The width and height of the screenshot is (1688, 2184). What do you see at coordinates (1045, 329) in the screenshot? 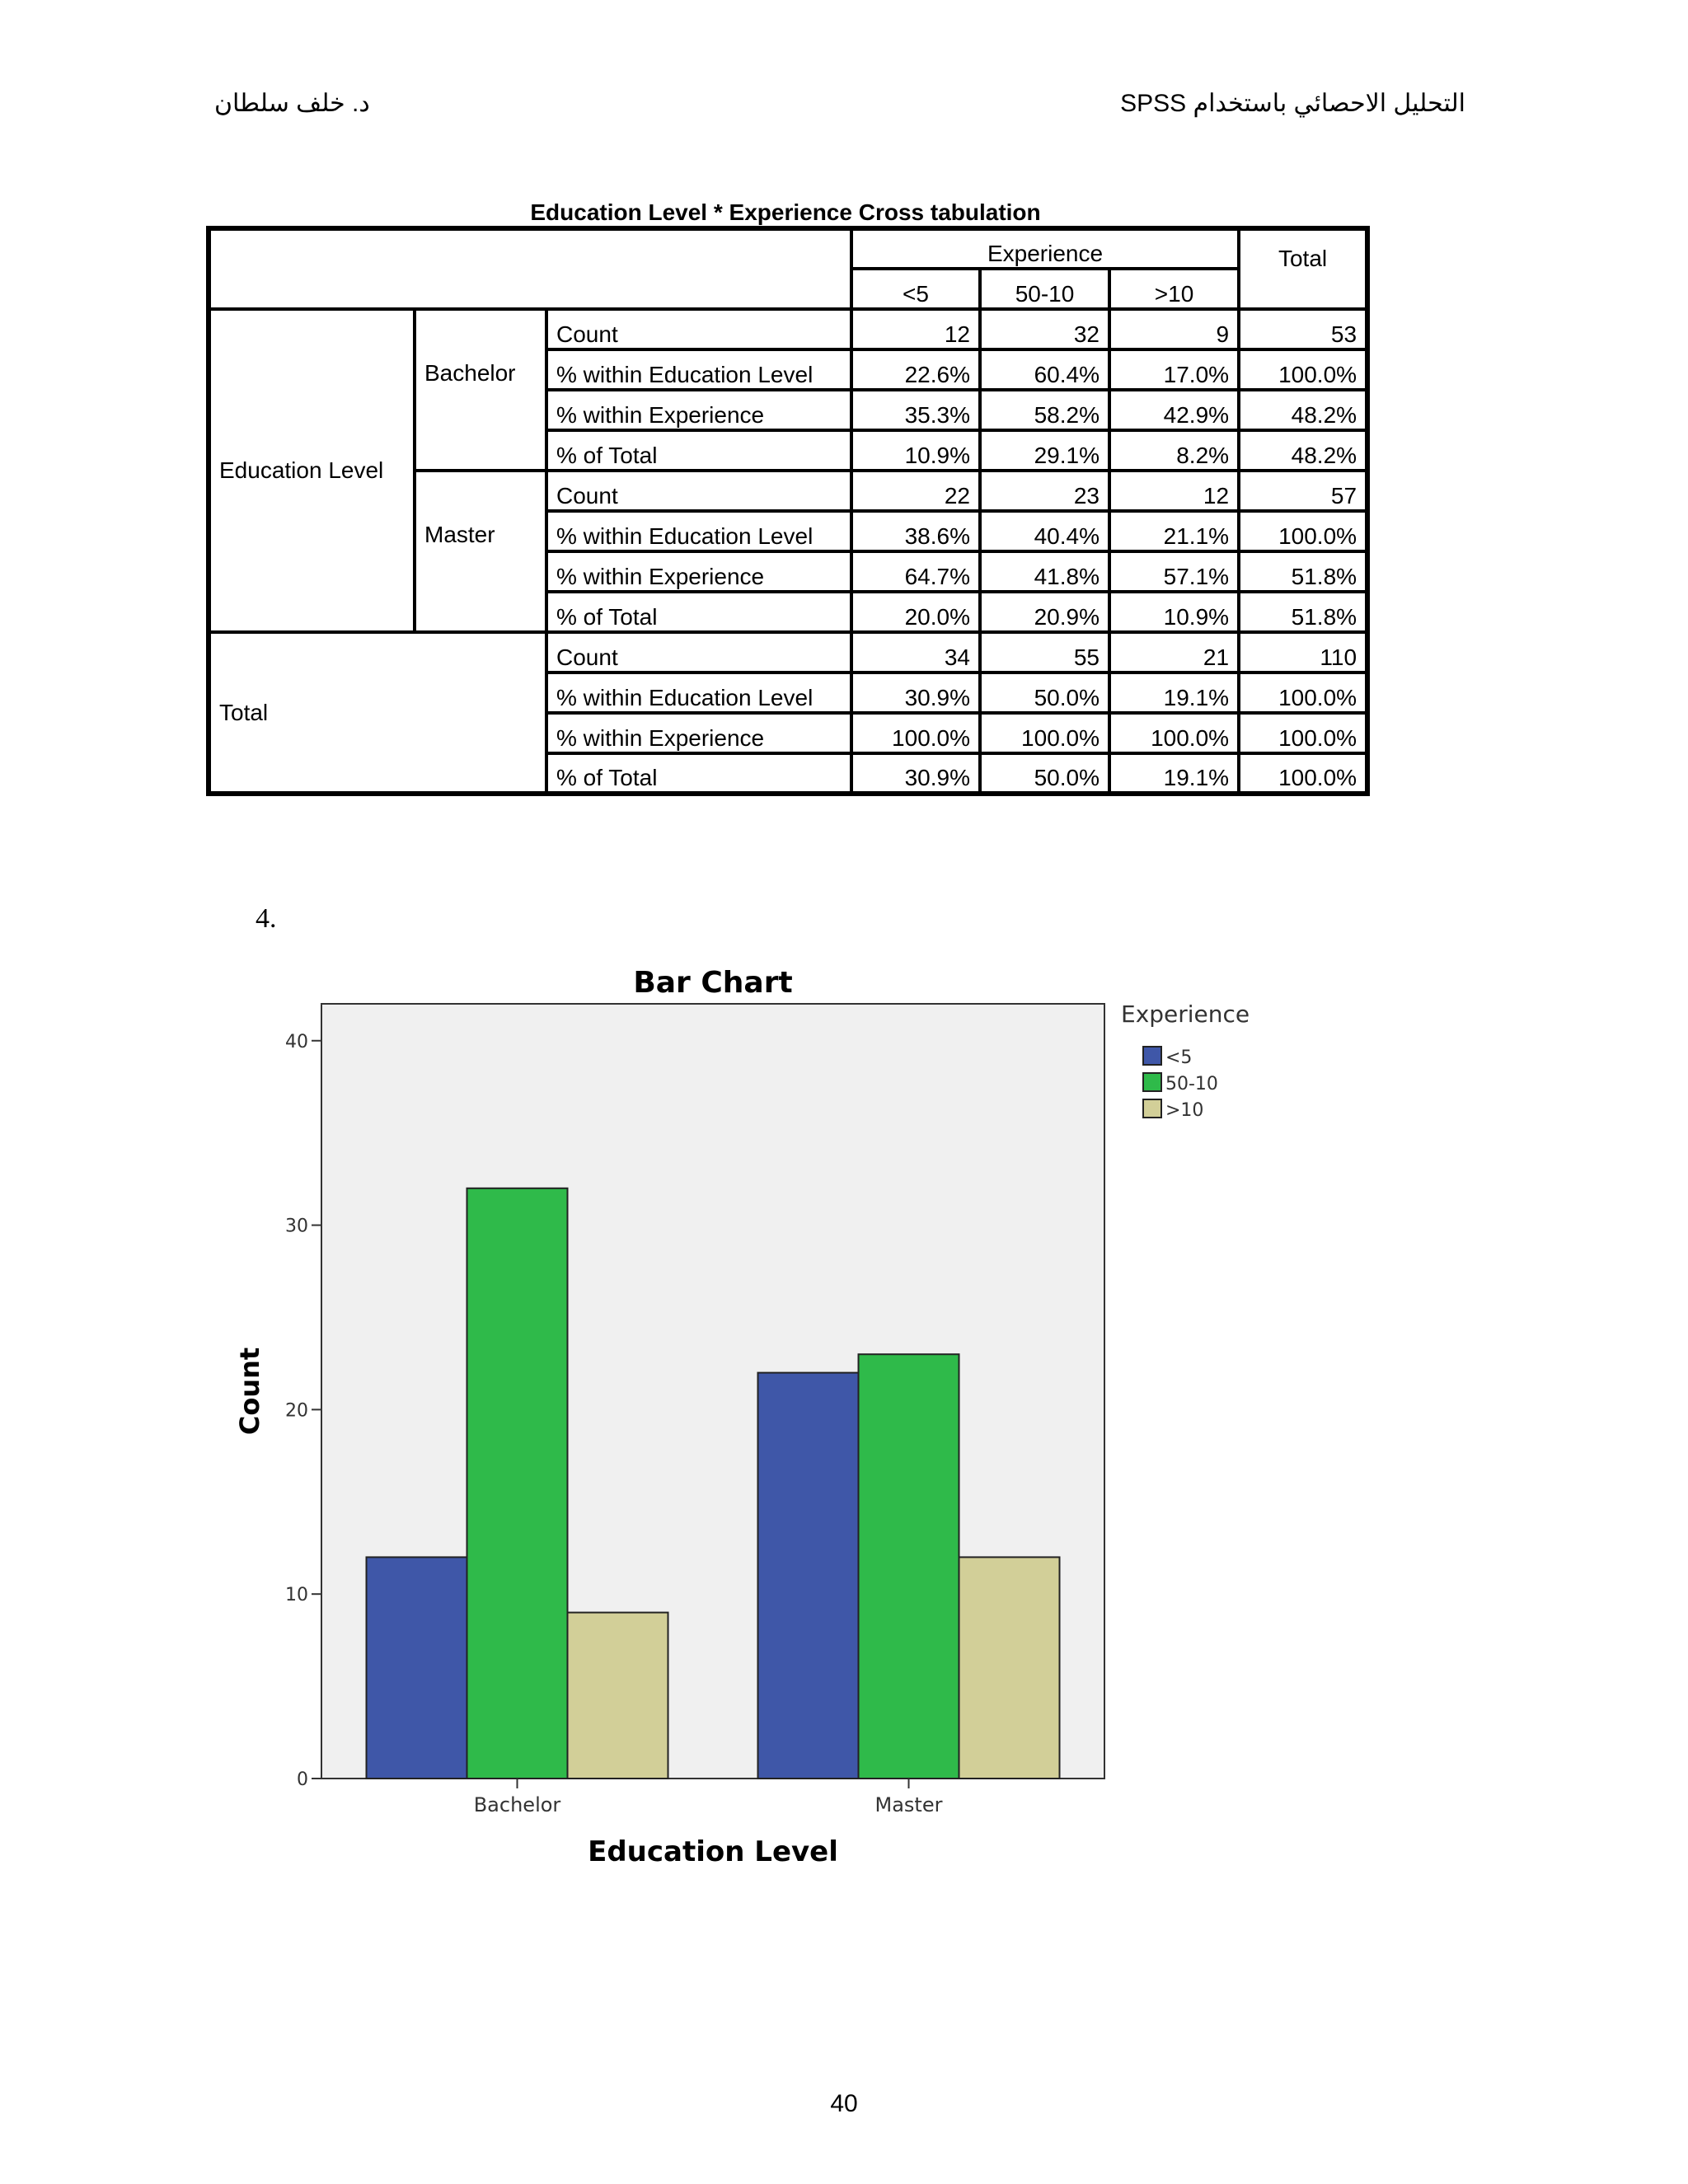
I see `table-cell: 32` at bounding box center [1045, 329].